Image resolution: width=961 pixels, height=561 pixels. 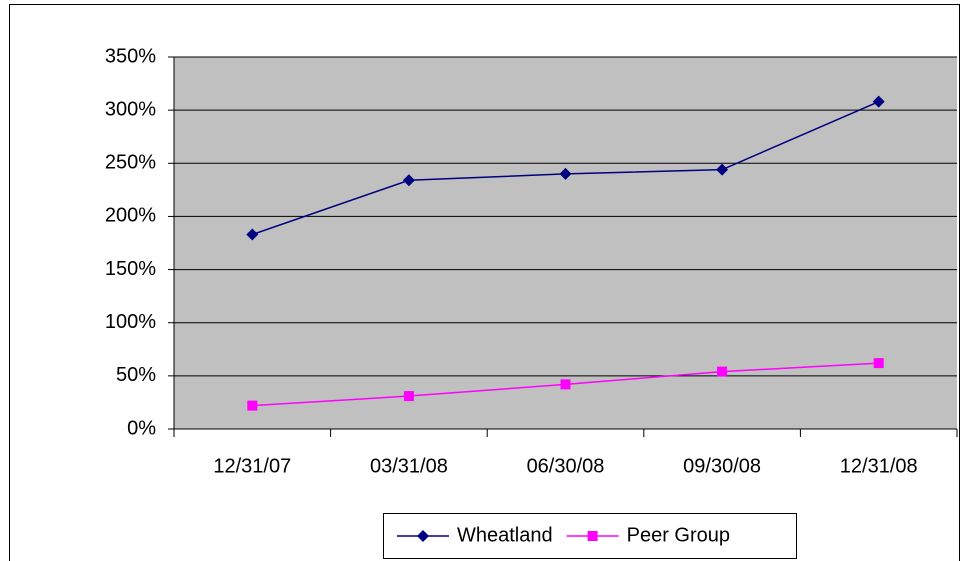 I want to click on legend-label: Peer Group, so click(x=678, y=535).